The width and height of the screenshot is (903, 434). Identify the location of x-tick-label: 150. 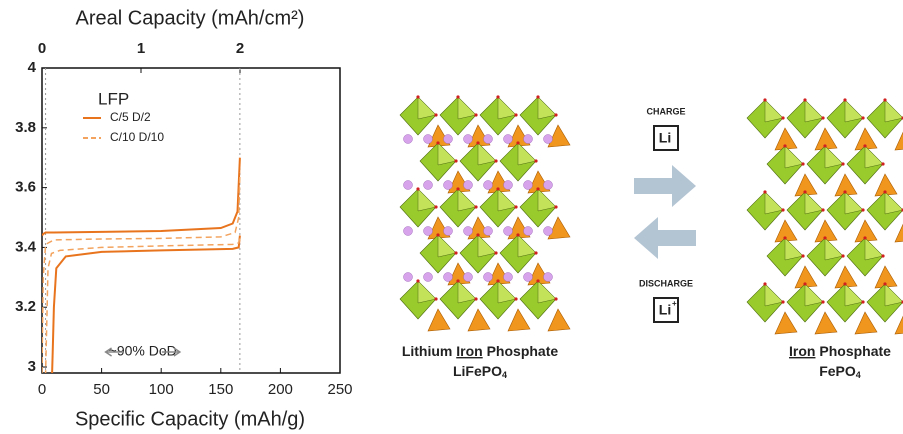
(220, 389).